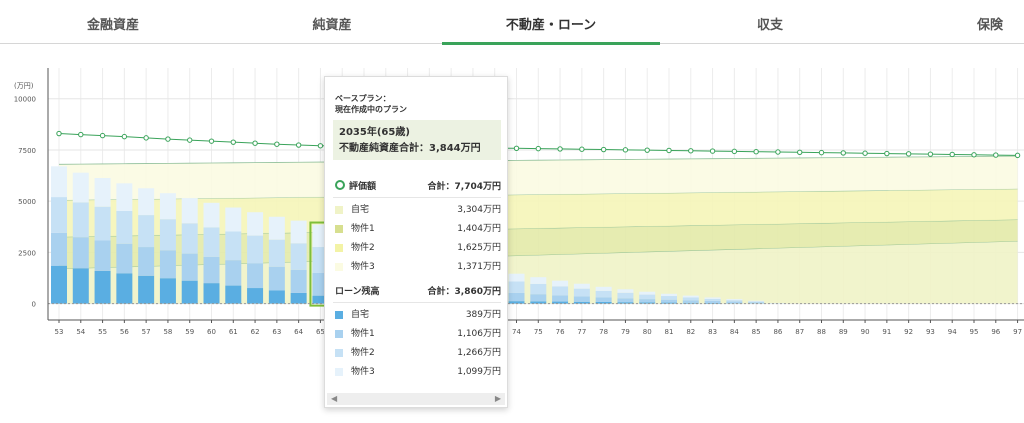 This screenshot has height=423, width=1024. I want to click on tab-insurance: 保険, so click(989, 25).